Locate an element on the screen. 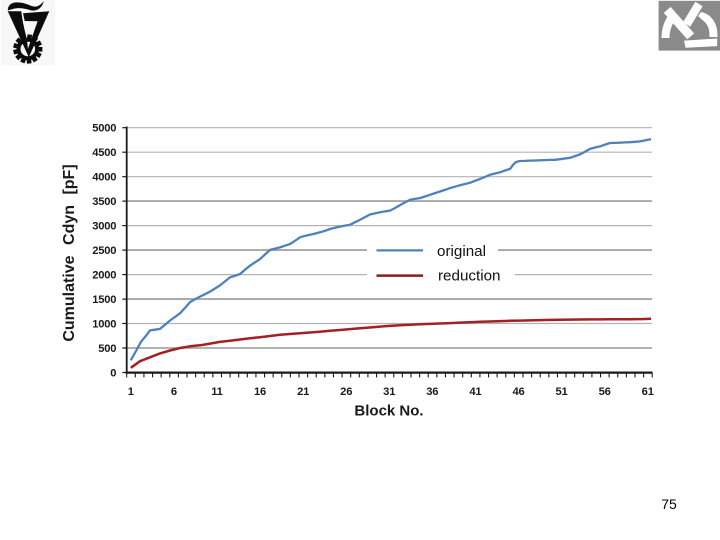  svg-text: 5000 is located at coordinates (104, 129).